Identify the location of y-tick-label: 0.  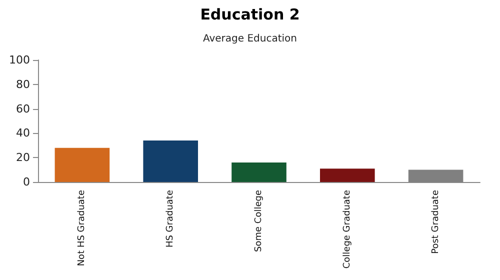
(26, 182).